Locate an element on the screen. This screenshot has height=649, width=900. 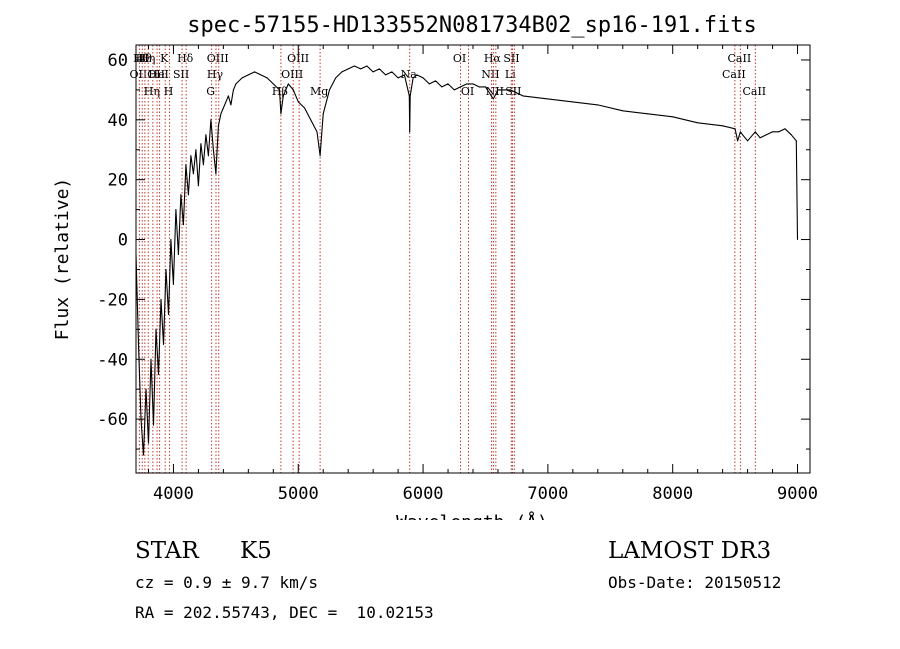
object-class: STAR is located at coordinates (167, 551).